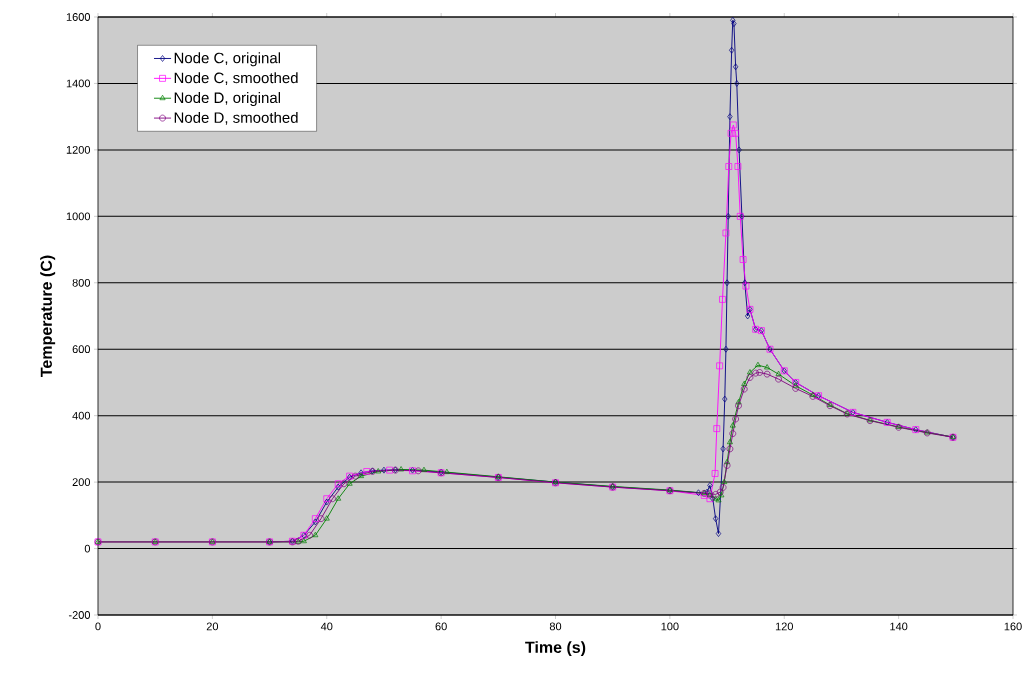 The image size is (1034, 694). What do you see at coordinates (236, 118) in the screenshot?
I see `legend-label: Node D, smoothed` at bounding box center [236, 118].